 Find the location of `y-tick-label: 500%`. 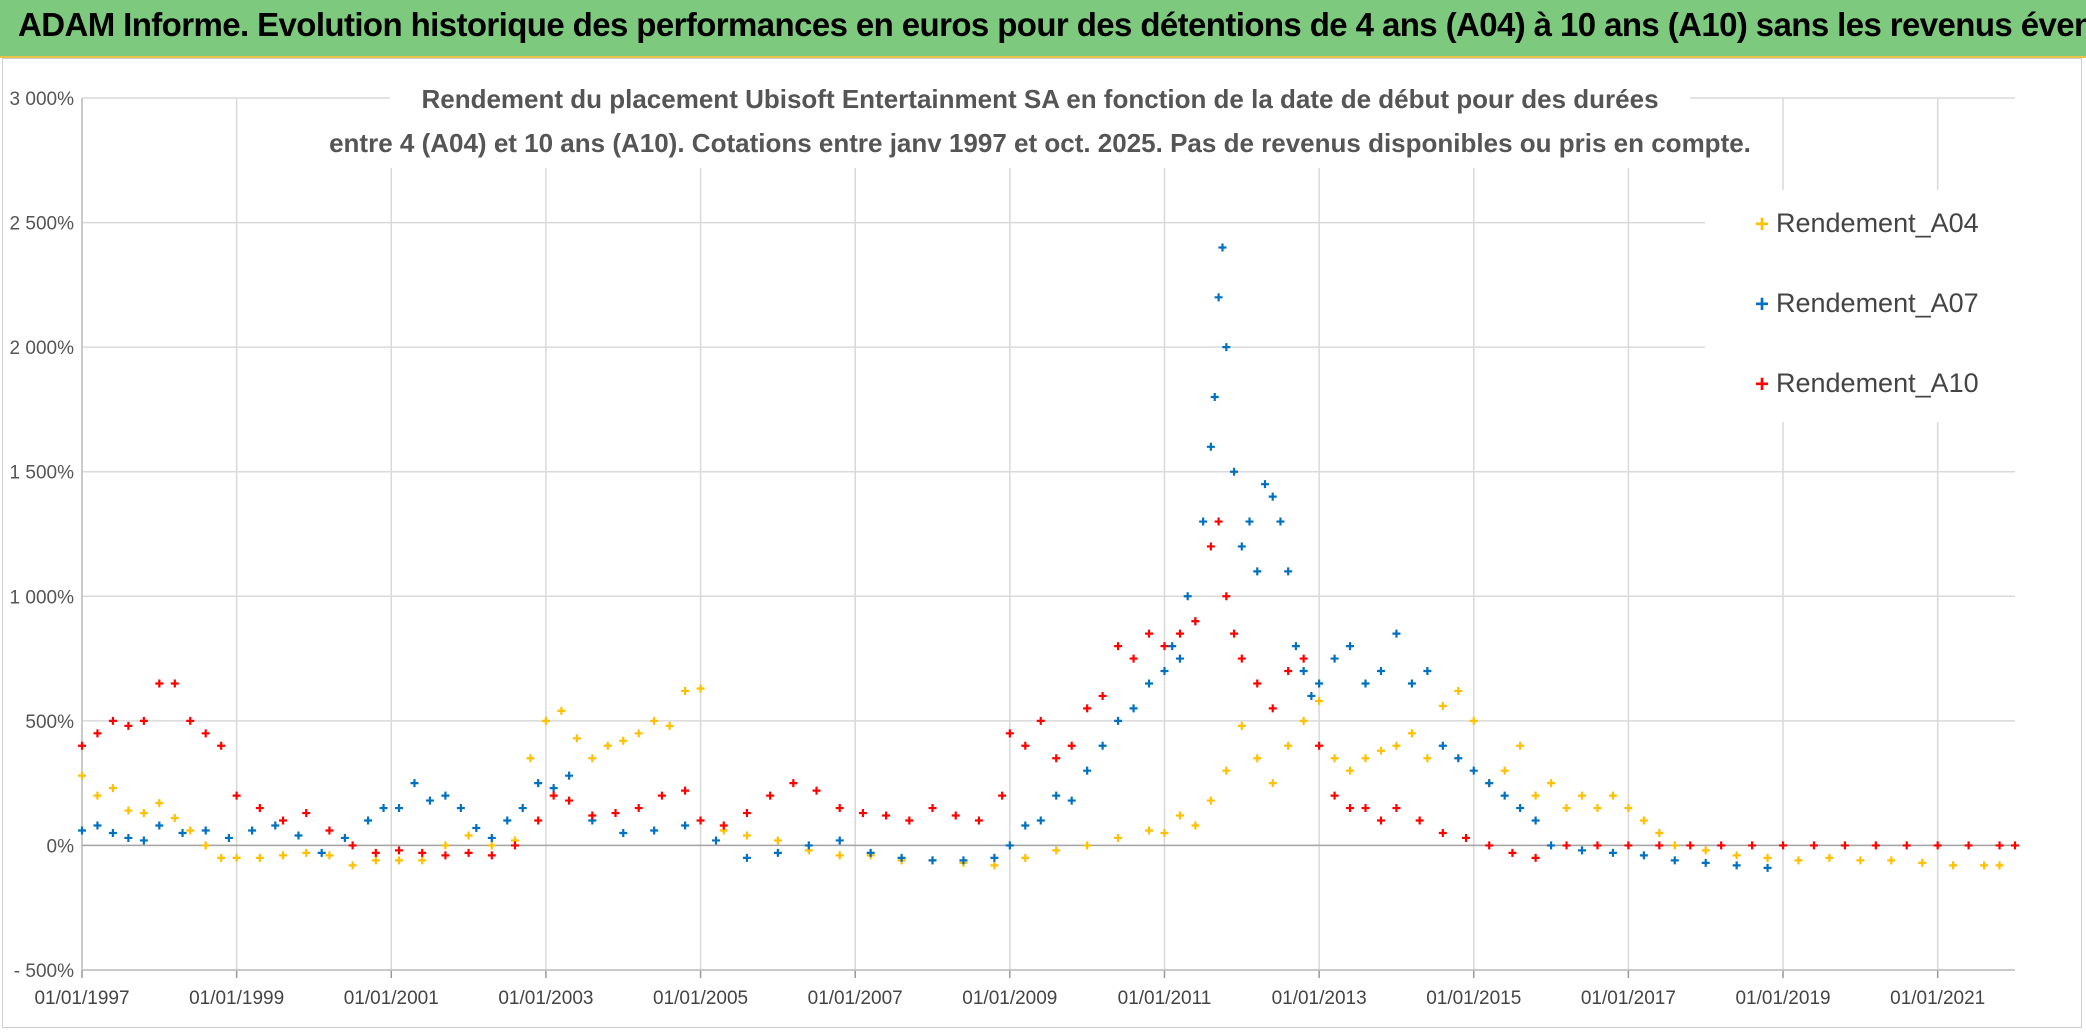

y-tick-label: 500% is located at coordinates (49, 722).